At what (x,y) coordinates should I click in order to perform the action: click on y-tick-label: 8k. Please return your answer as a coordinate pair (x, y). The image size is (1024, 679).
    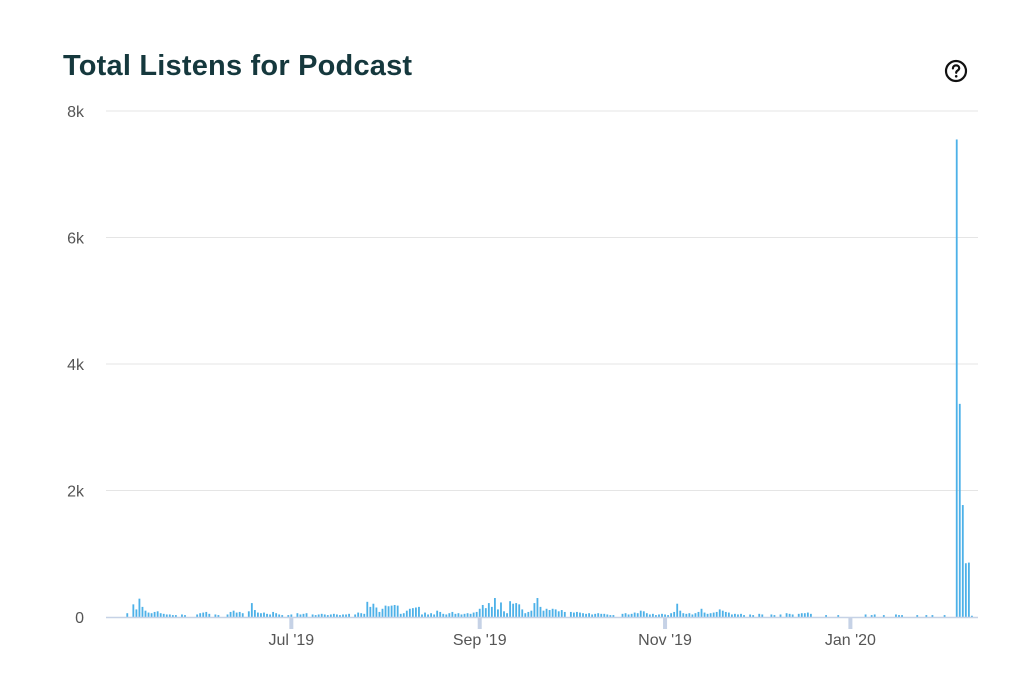
    Looking at the image, I should click on (76, 112).